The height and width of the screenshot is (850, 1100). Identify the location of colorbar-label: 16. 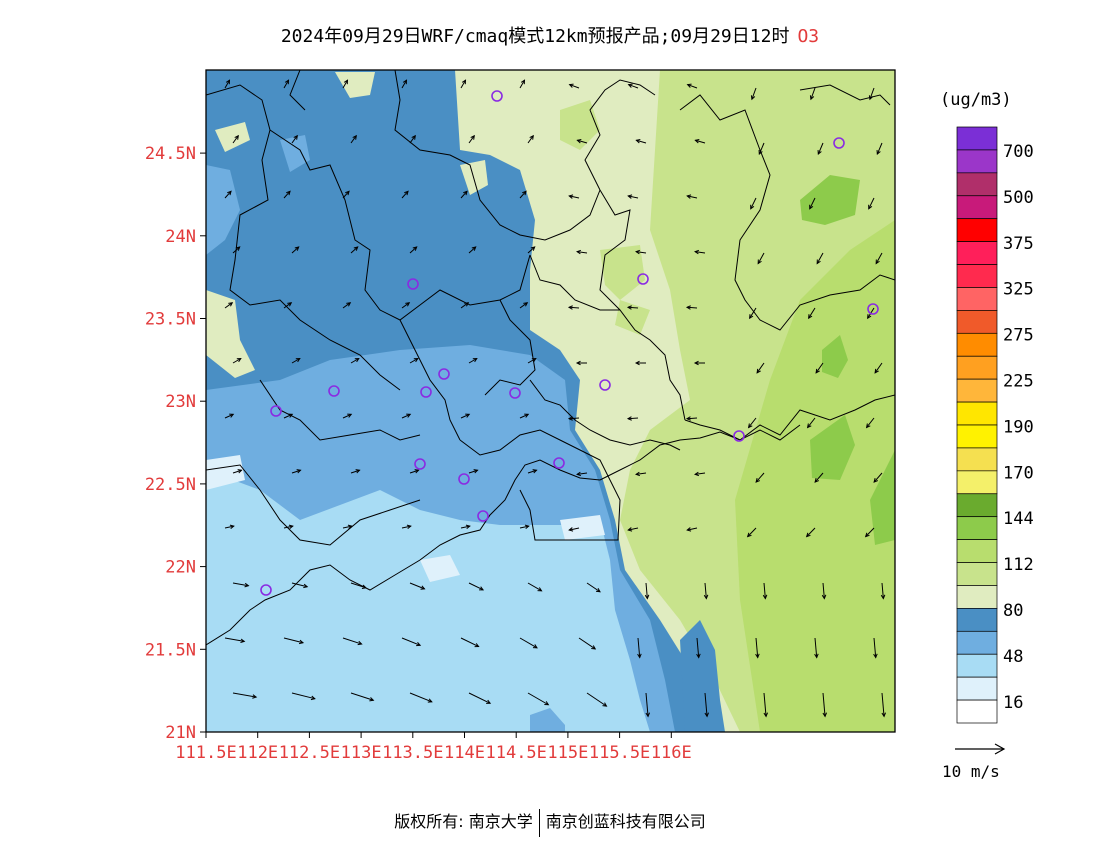
(1013, 703).